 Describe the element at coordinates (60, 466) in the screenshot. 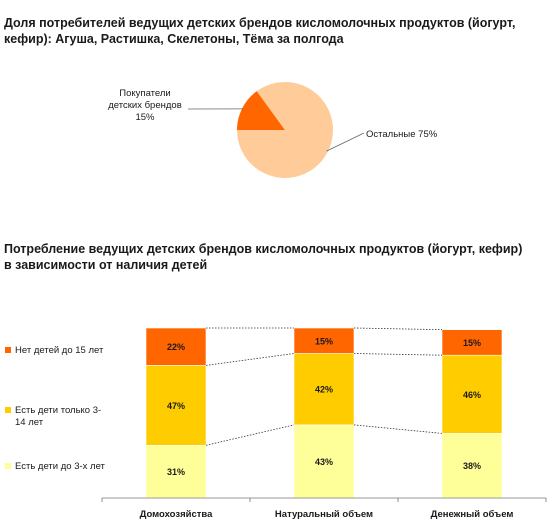

I see `legend-label-0-line-0: Есть дети до 3-х лет` at that location.